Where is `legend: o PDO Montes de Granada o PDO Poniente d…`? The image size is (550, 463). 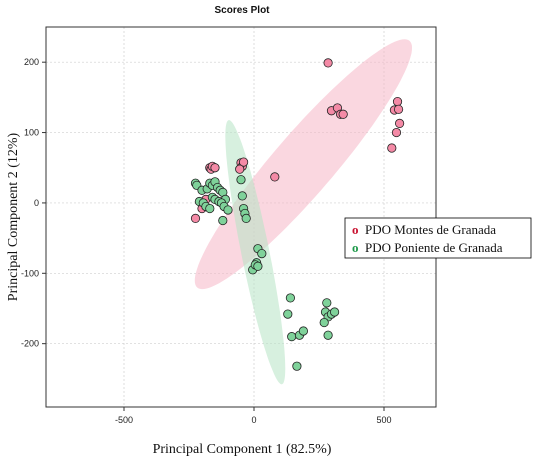
legend: o PDO Montes de Granada o PDO Poniente d… is located at coordinates (438, 238).